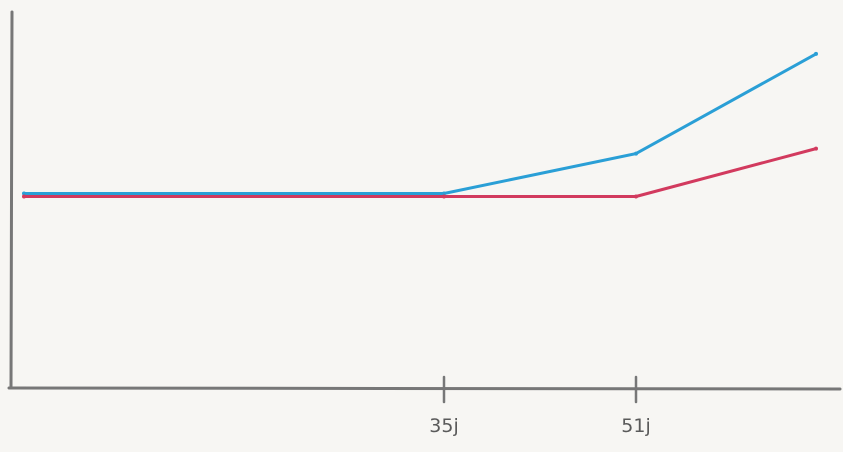 The height and width of the screenshot is (452, 843). I want to click on x-ticks: 35j 51j, so click(540, 406).